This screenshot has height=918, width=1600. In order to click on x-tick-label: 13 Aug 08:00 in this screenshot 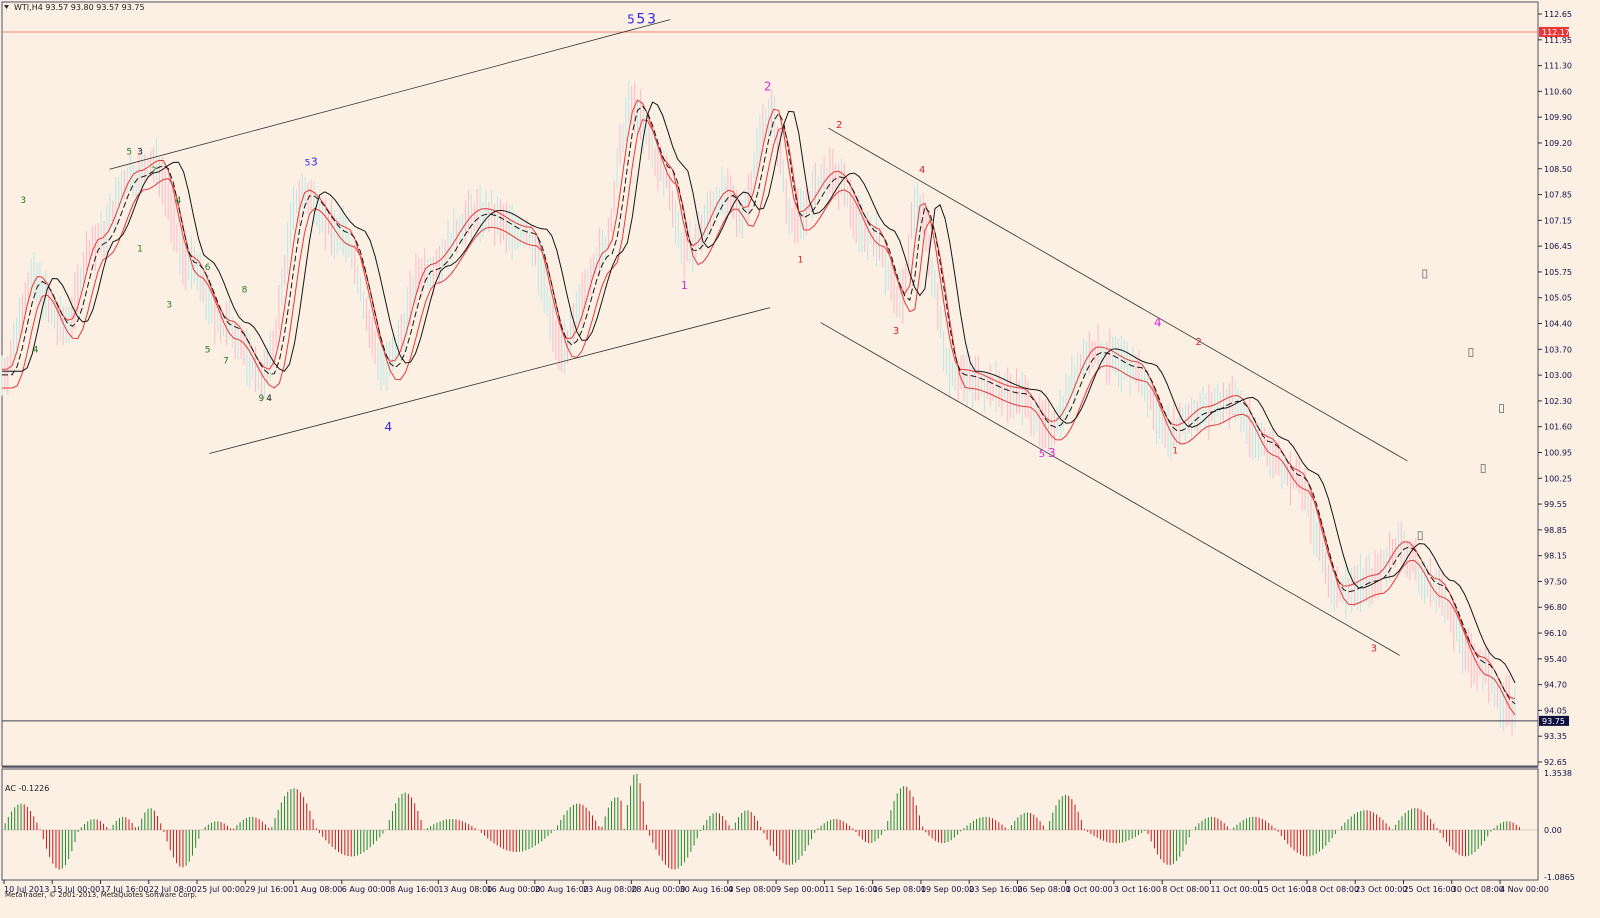, I will do `click(465, 889)`.